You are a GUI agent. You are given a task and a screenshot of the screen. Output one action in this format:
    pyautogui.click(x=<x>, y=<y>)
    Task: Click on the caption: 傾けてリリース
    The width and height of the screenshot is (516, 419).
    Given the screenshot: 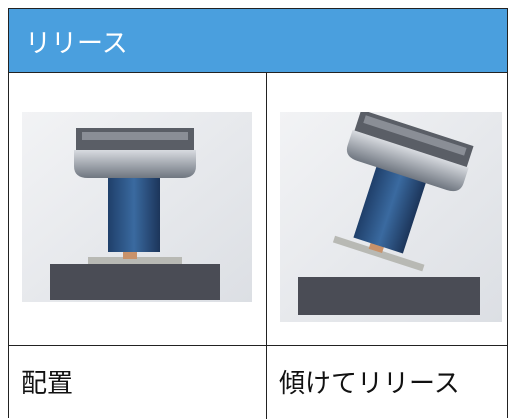 What is the action you would take?
    pyautogui.click(x=369, y=384)
    